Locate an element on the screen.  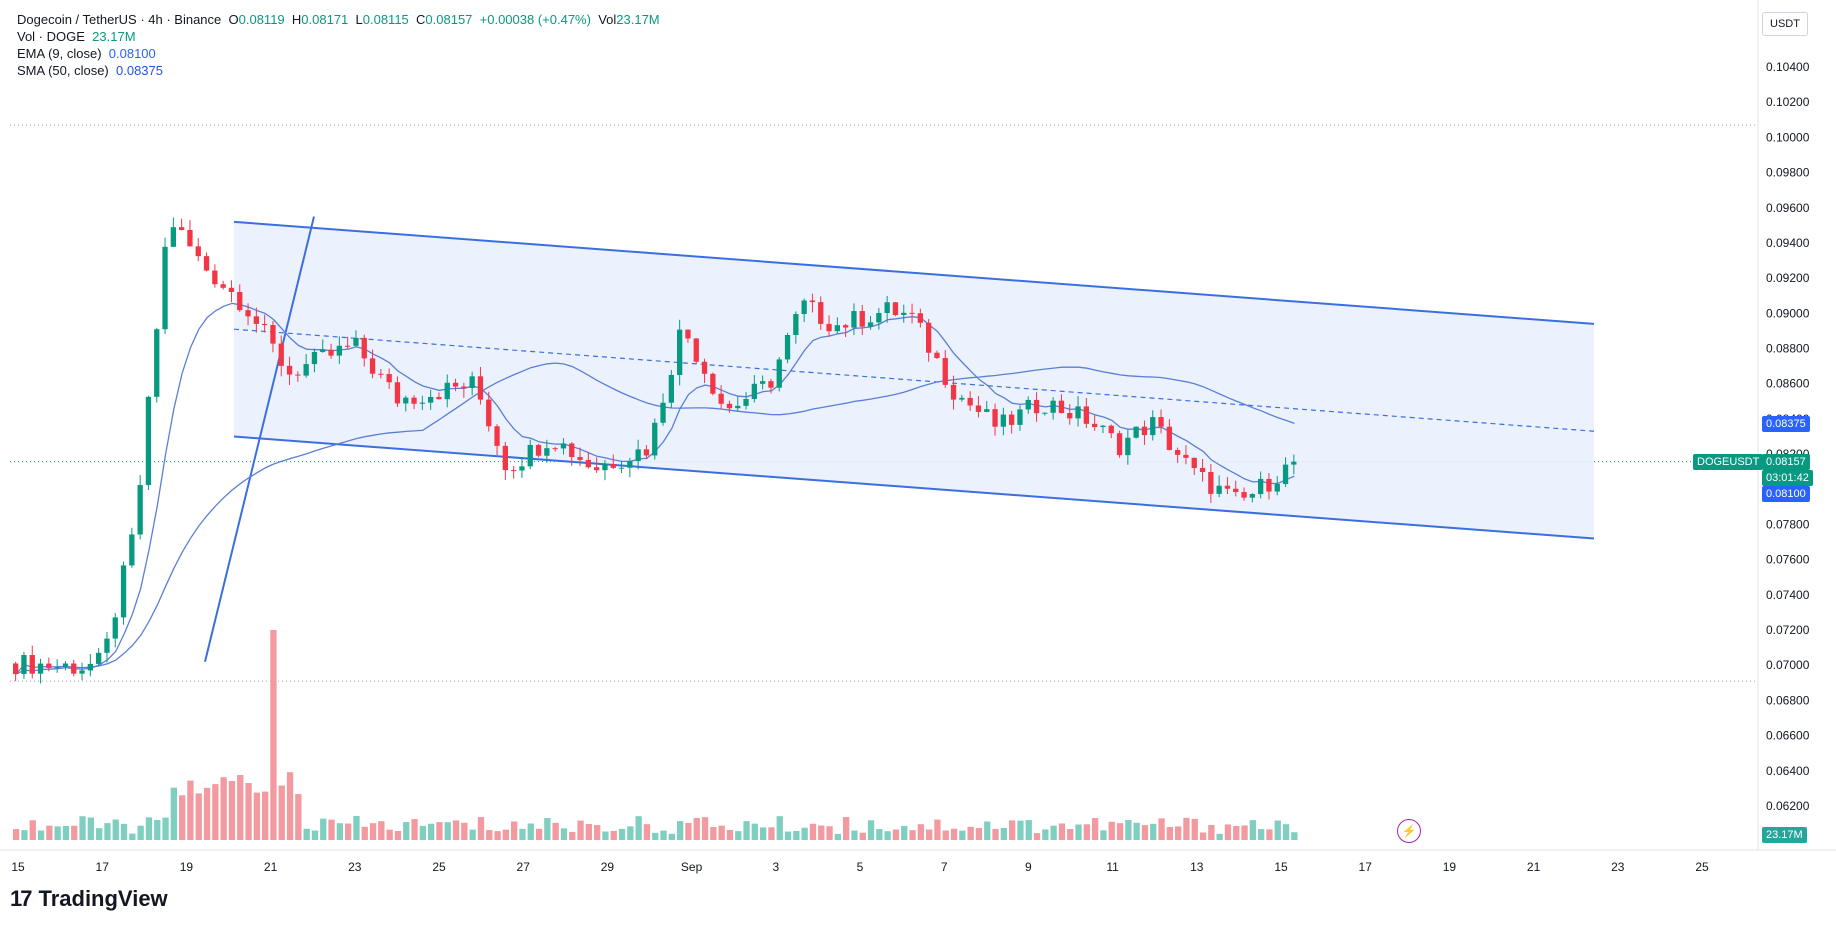
x-tick-label: 25 is located at coordinates (439, 867).